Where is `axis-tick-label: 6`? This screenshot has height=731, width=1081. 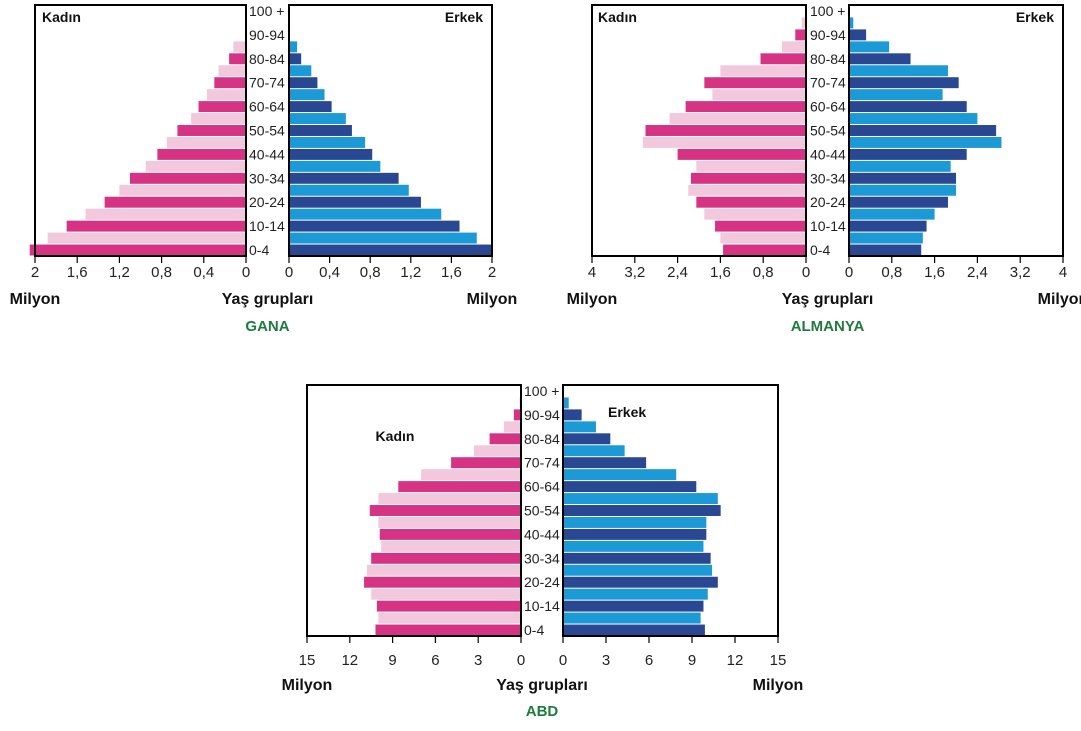 axis-tick-label: 6 is located at coordinates (649, 660).